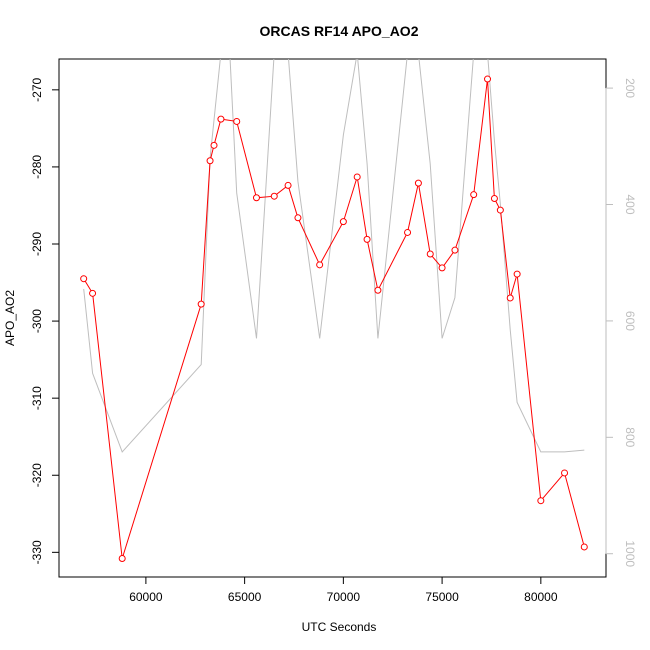  What do you see at coordinates (344, 597) in the screenshot?
I see `x-tick-label: 70000` at bounding box center [344, 597].